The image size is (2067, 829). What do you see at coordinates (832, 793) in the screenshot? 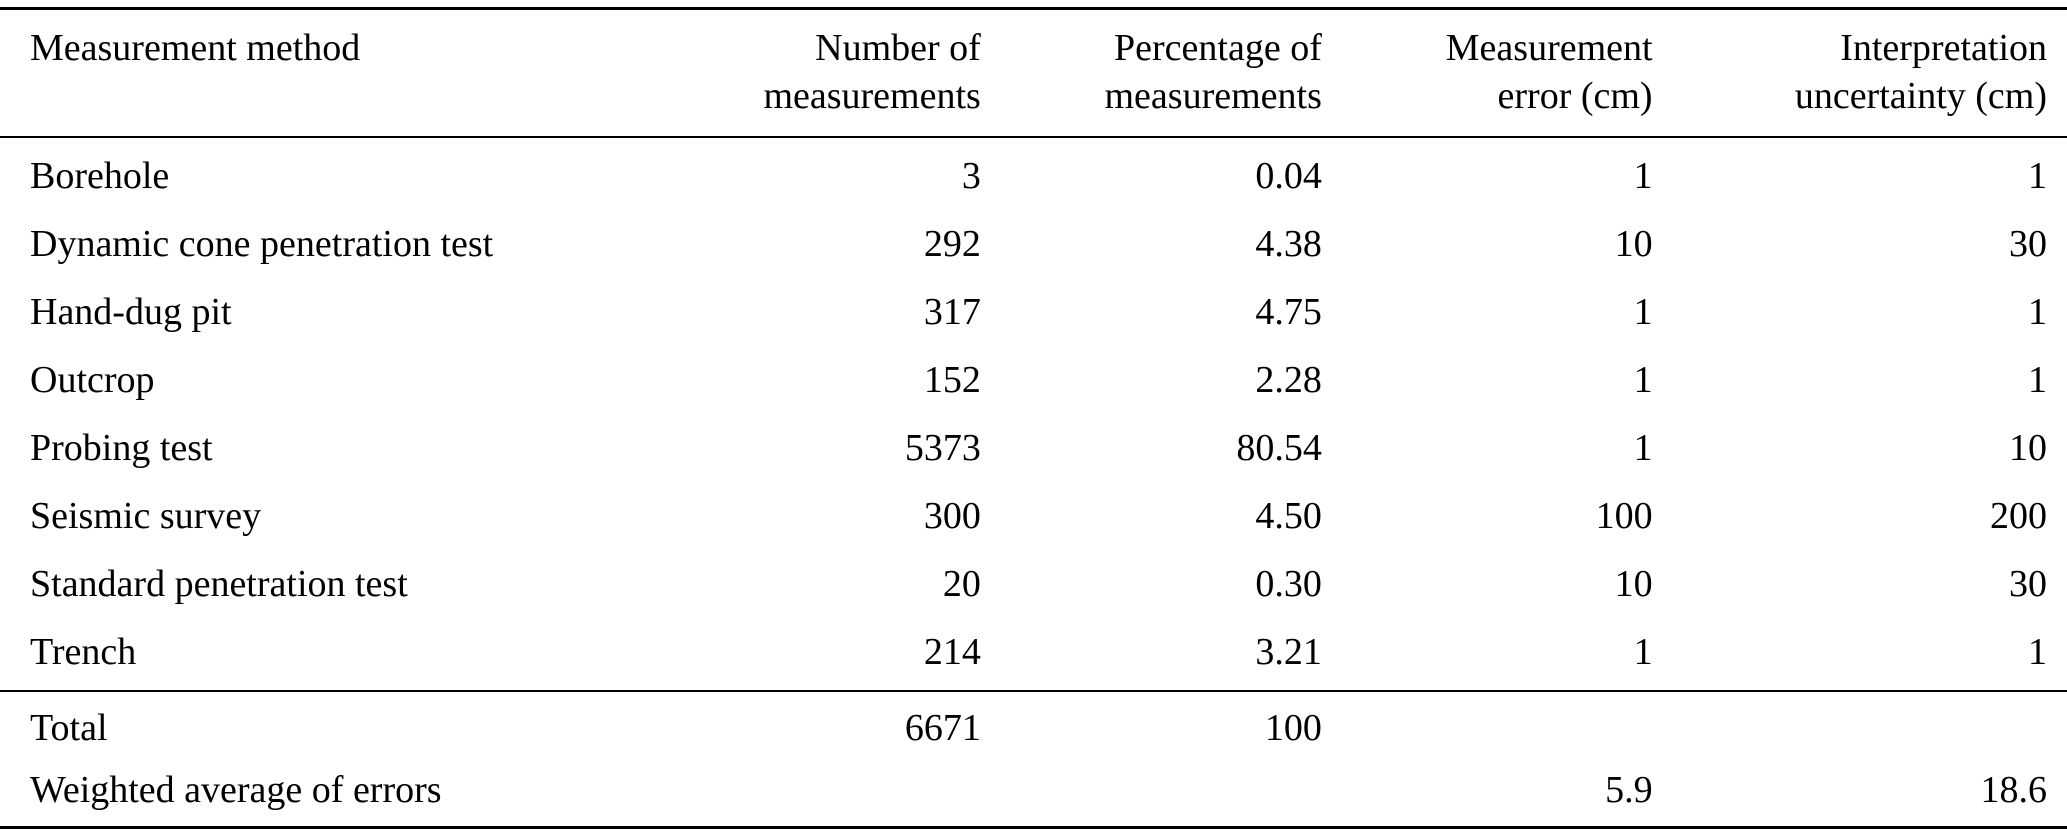
I see `cell-weighted-count` at bounding box center [832, 793].